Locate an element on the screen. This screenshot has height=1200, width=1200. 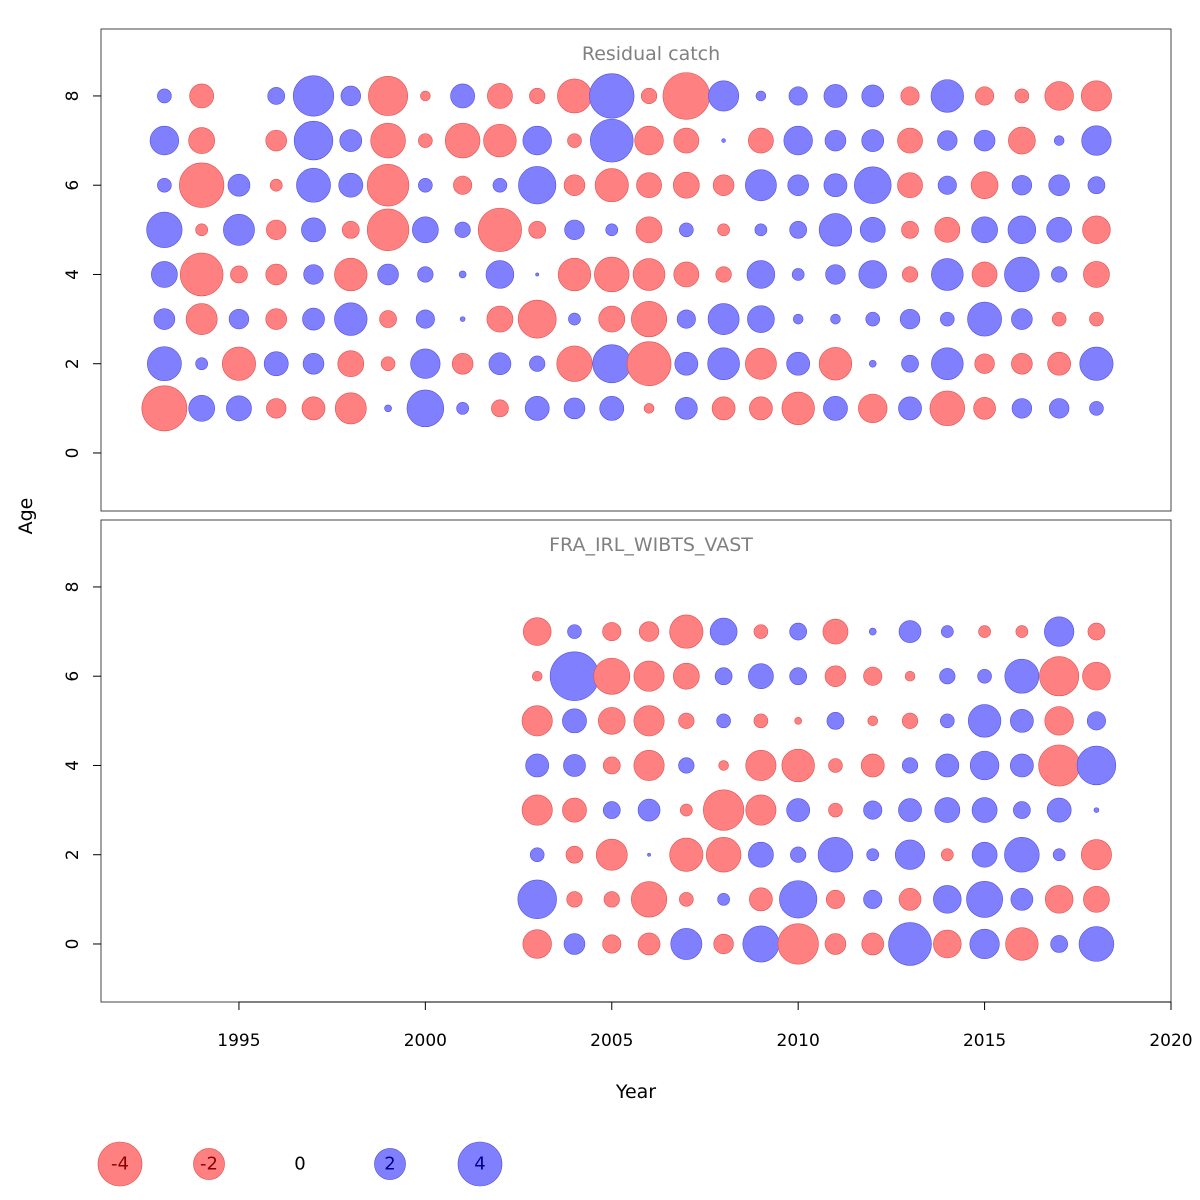
legend-label: -2 is located at coordinates (209, 1164).